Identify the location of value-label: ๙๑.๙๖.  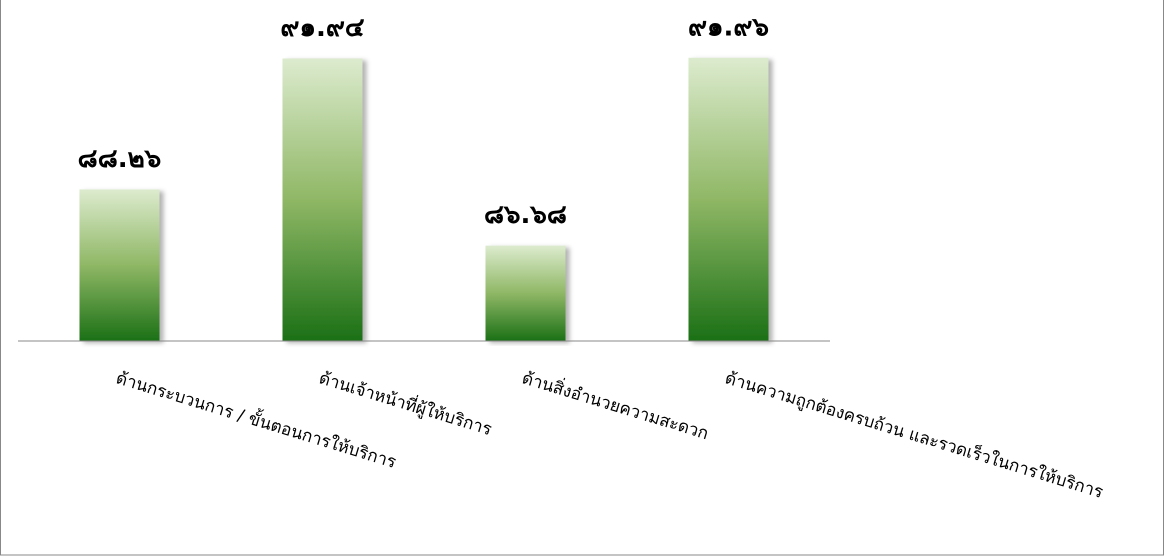
(728, 27).